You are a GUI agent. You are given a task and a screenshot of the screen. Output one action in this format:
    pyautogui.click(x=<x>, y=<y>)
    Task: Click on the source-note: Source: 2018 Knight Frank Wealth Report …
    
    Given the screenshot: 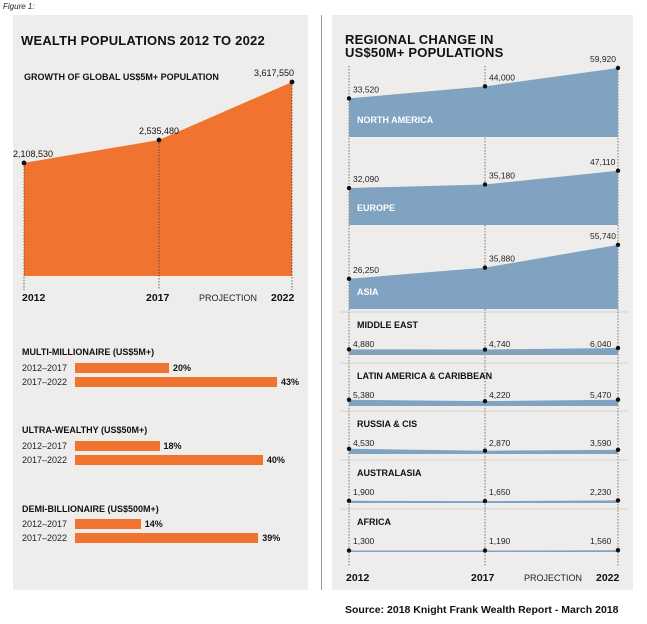 What is the action you would take?
    pyautogui.click(x=482, y=610)
    